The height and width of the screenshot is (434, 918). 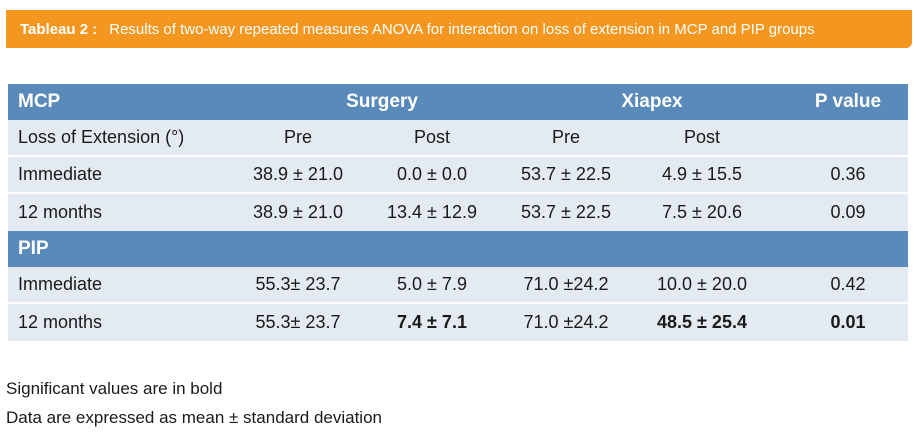 I want to click on note-significance: Significant values are in bold, so click(x=114, y=388).